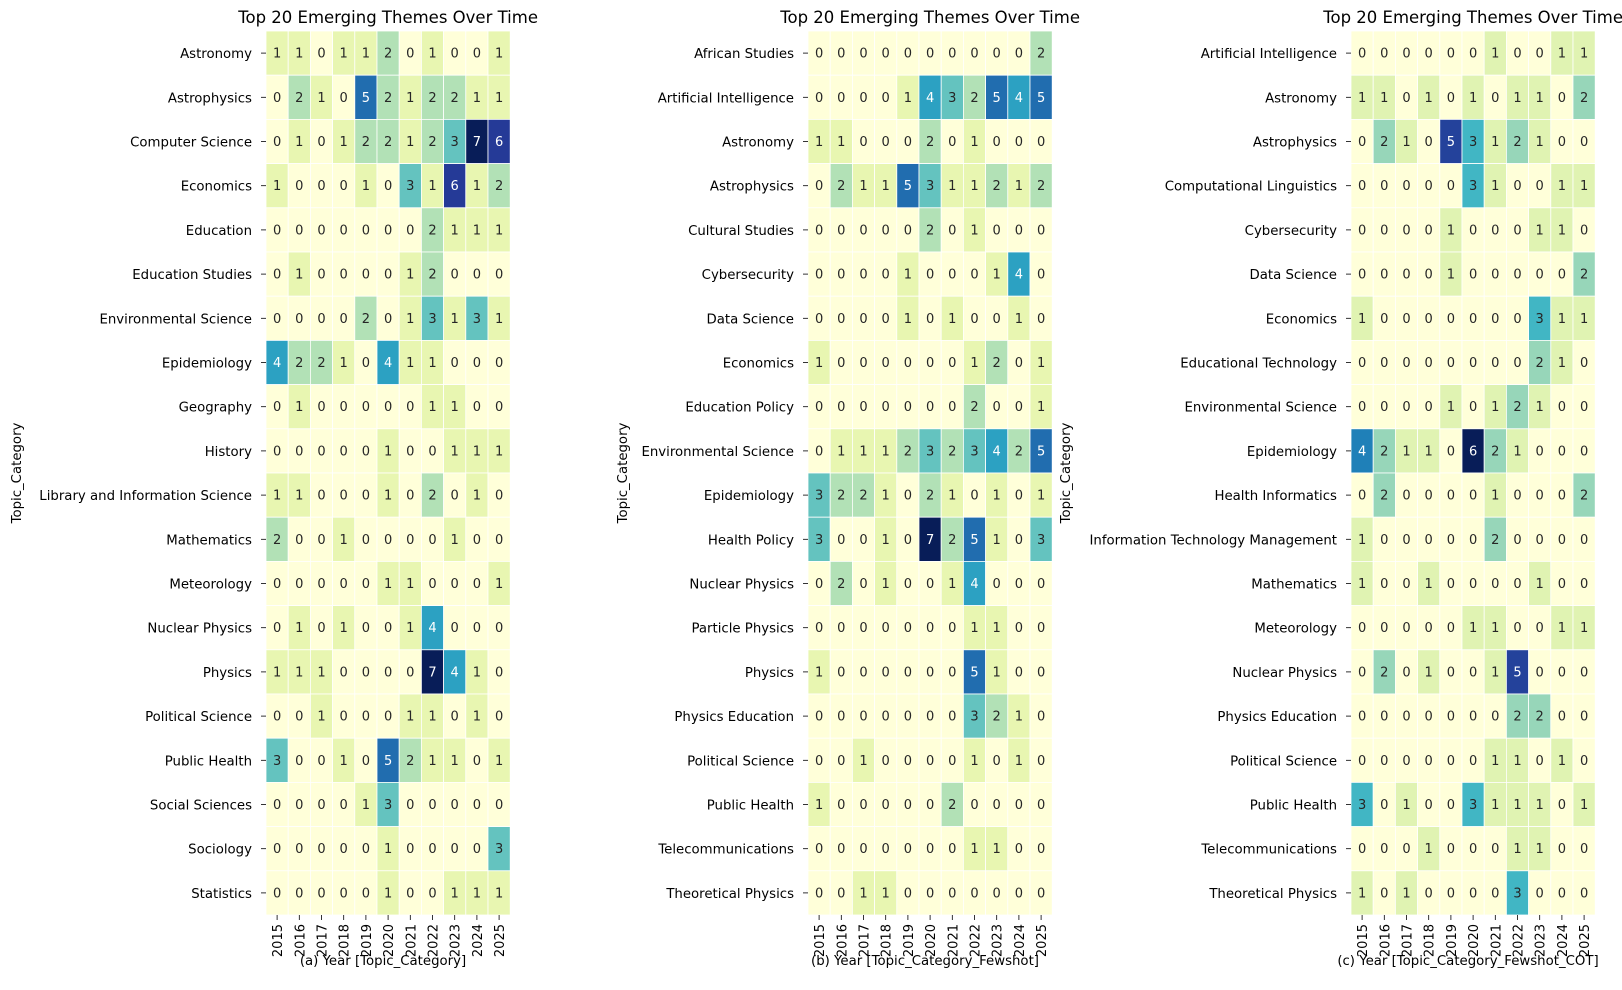  I want to click on x-tick-label: 2022, so click(976, 940).